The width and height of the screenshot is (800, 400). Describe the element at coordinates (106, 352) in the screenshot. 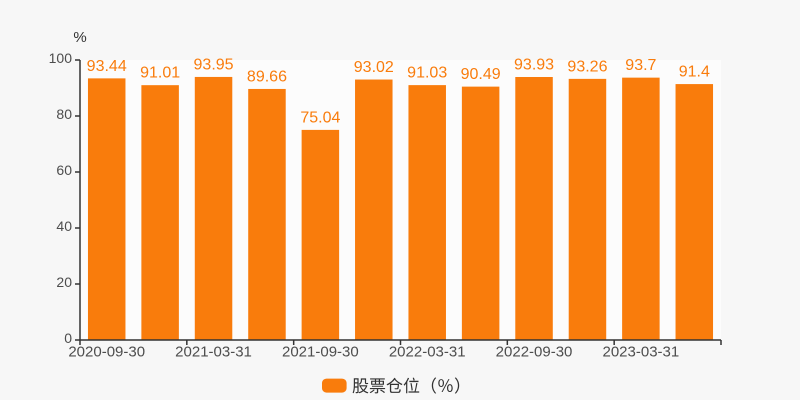

I see `svg-text: 2020-09-30` at that location.